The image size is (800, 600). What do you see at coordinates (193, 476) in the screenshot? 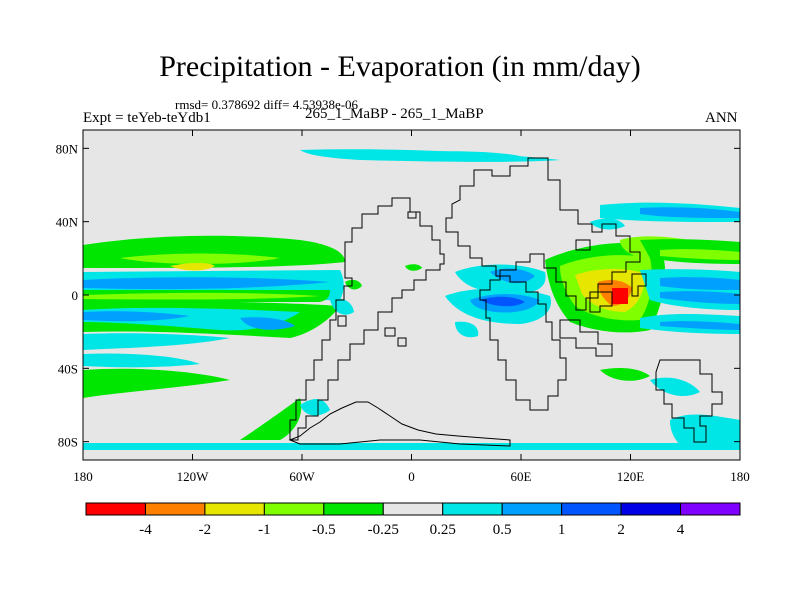
I see `lon-tick-label: 120W` at bounding box center [193, 476].